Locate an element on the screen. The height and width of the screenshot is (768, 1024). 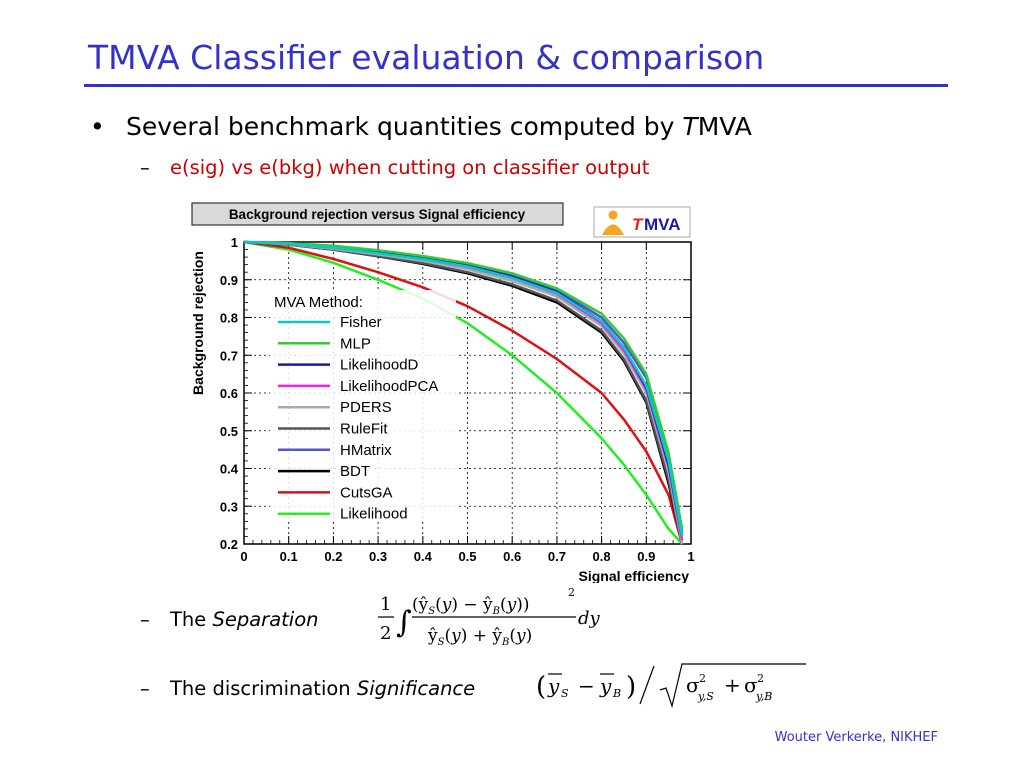
separation-line: – The Separation is located at coordinates (229, 619).